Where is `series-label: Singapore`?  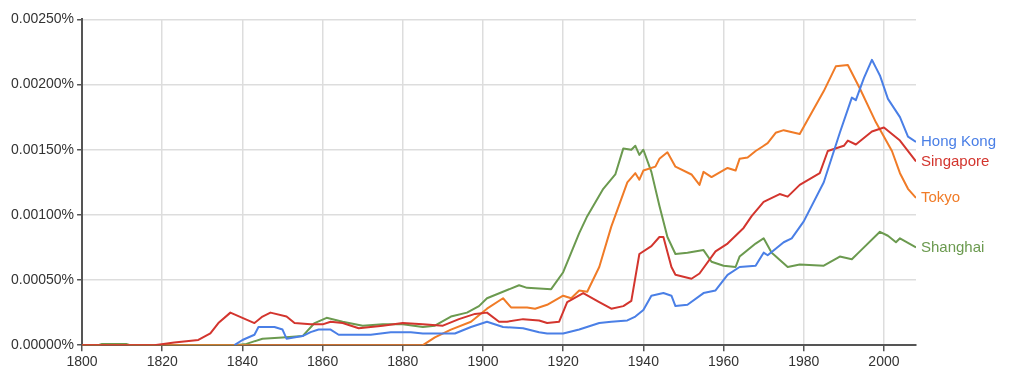 series-label: Singapore is located at coordinates (955, 160).